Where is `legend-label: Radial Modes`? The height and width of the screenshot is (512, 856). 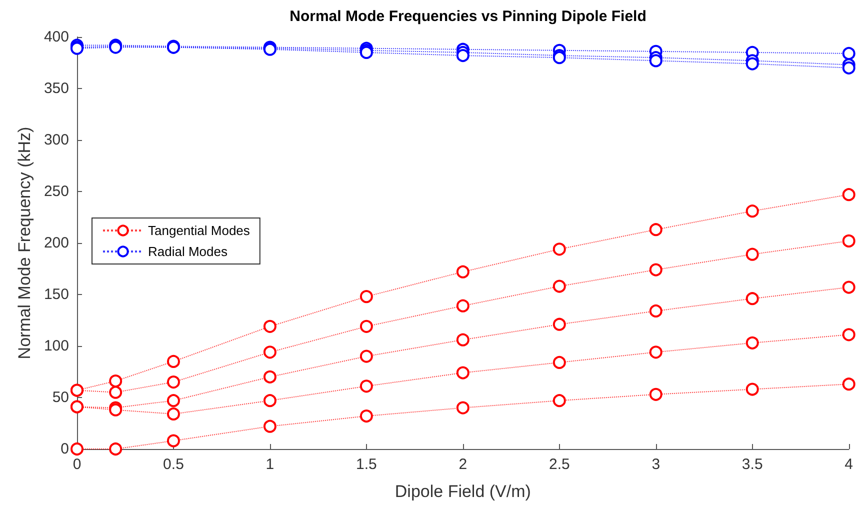 legend-label: Radial Modes is located at coordinates (188, 251).